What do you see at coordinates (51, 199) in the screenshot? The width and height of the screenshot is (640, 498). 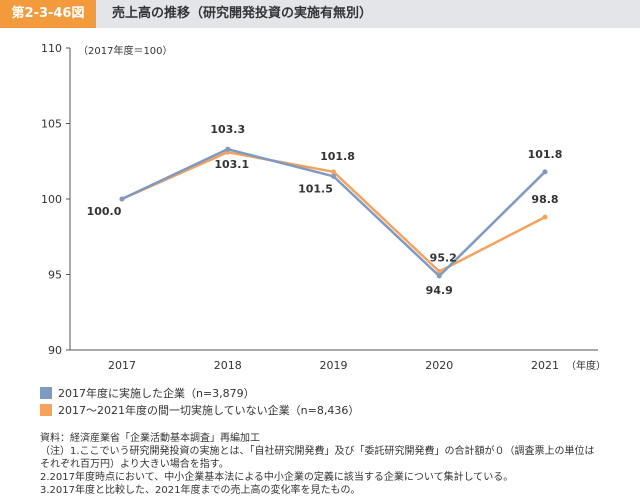 I see `y-tick-label: 100` at bounding box center [51, 199].